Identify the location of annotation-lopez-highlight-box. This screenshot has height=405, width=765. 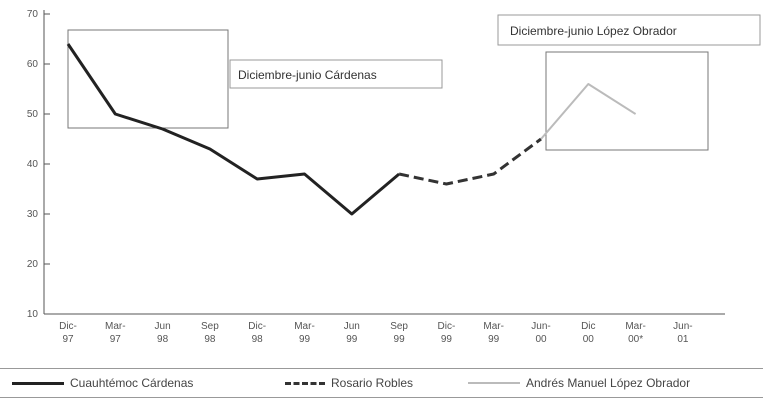
(627, 101).